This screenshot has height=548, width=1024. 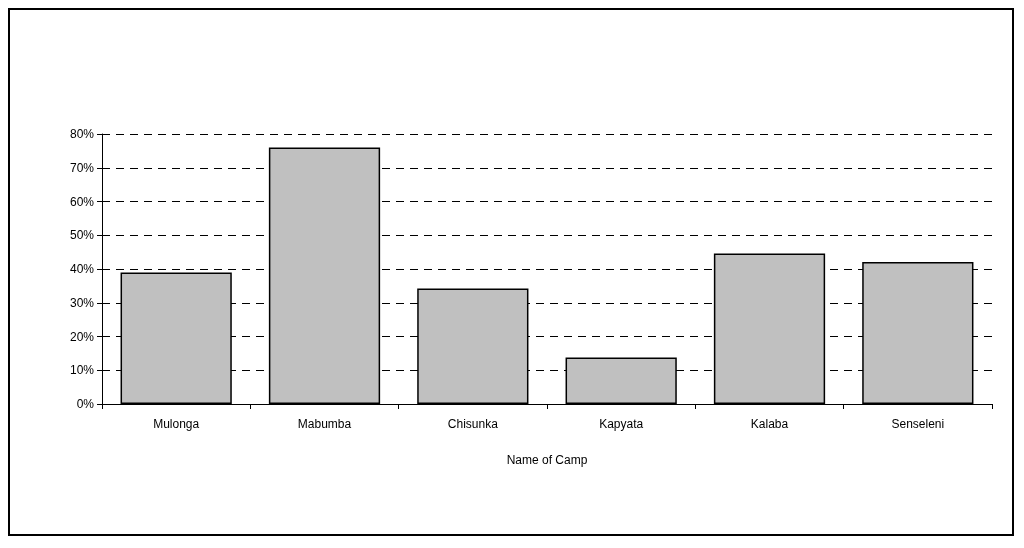 What do you see at coordinates (82, 336) in the screenshot?
I see `y-tick-label: 20%` at bounding box center [82, 336].